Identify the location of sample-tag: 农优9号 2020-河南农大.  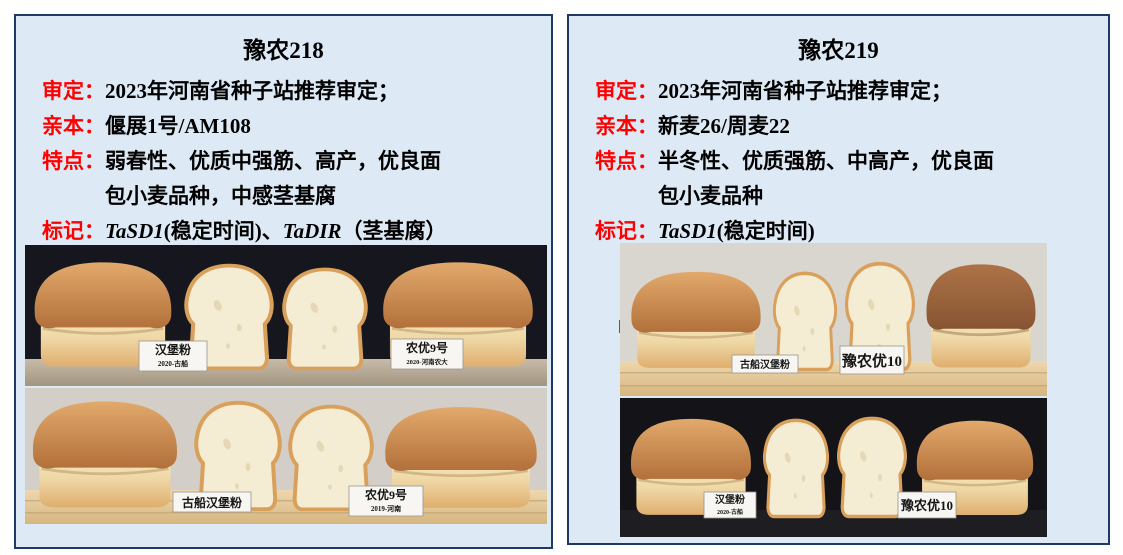
(427, 354).